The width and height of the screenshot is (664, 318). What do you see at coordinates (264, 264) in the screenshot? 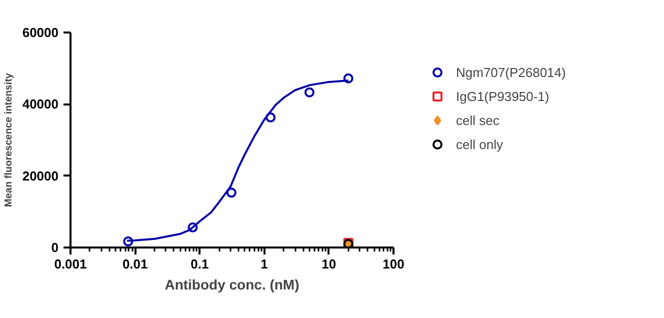
I see `x-tick-label: 1` at bounding box center [264, 264].